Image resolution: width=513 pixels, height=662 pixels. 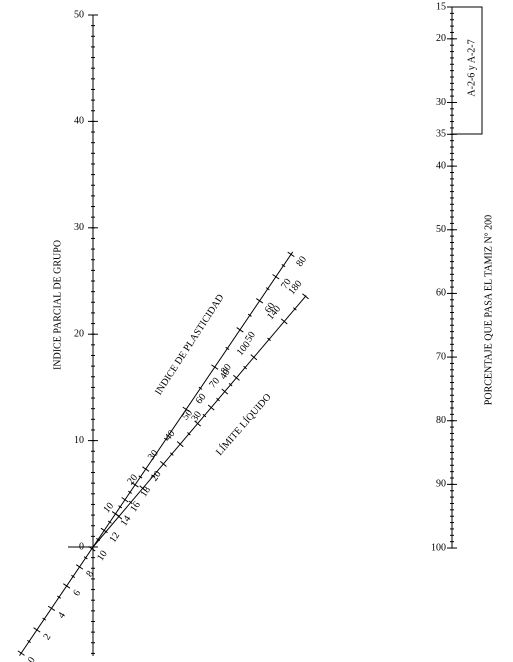 What do you see at coordinates (441, 102) in the screenshot?
I see `right-tick-label: 30` at bounding box center [441, 102].